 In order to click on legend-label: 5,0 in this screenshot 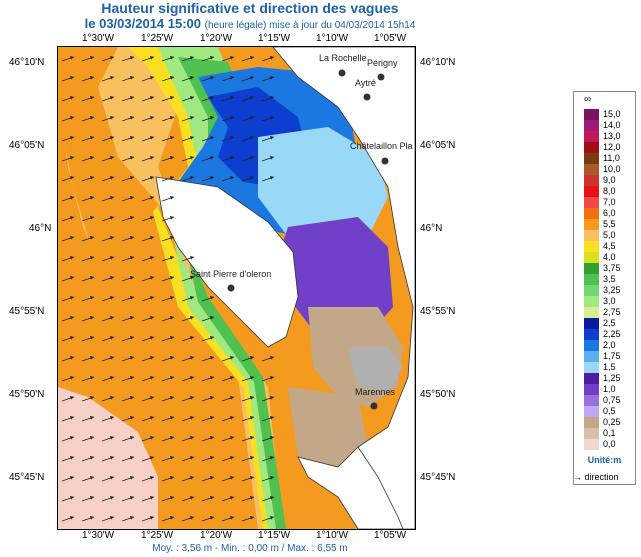, I will do `click(609, 235)`.